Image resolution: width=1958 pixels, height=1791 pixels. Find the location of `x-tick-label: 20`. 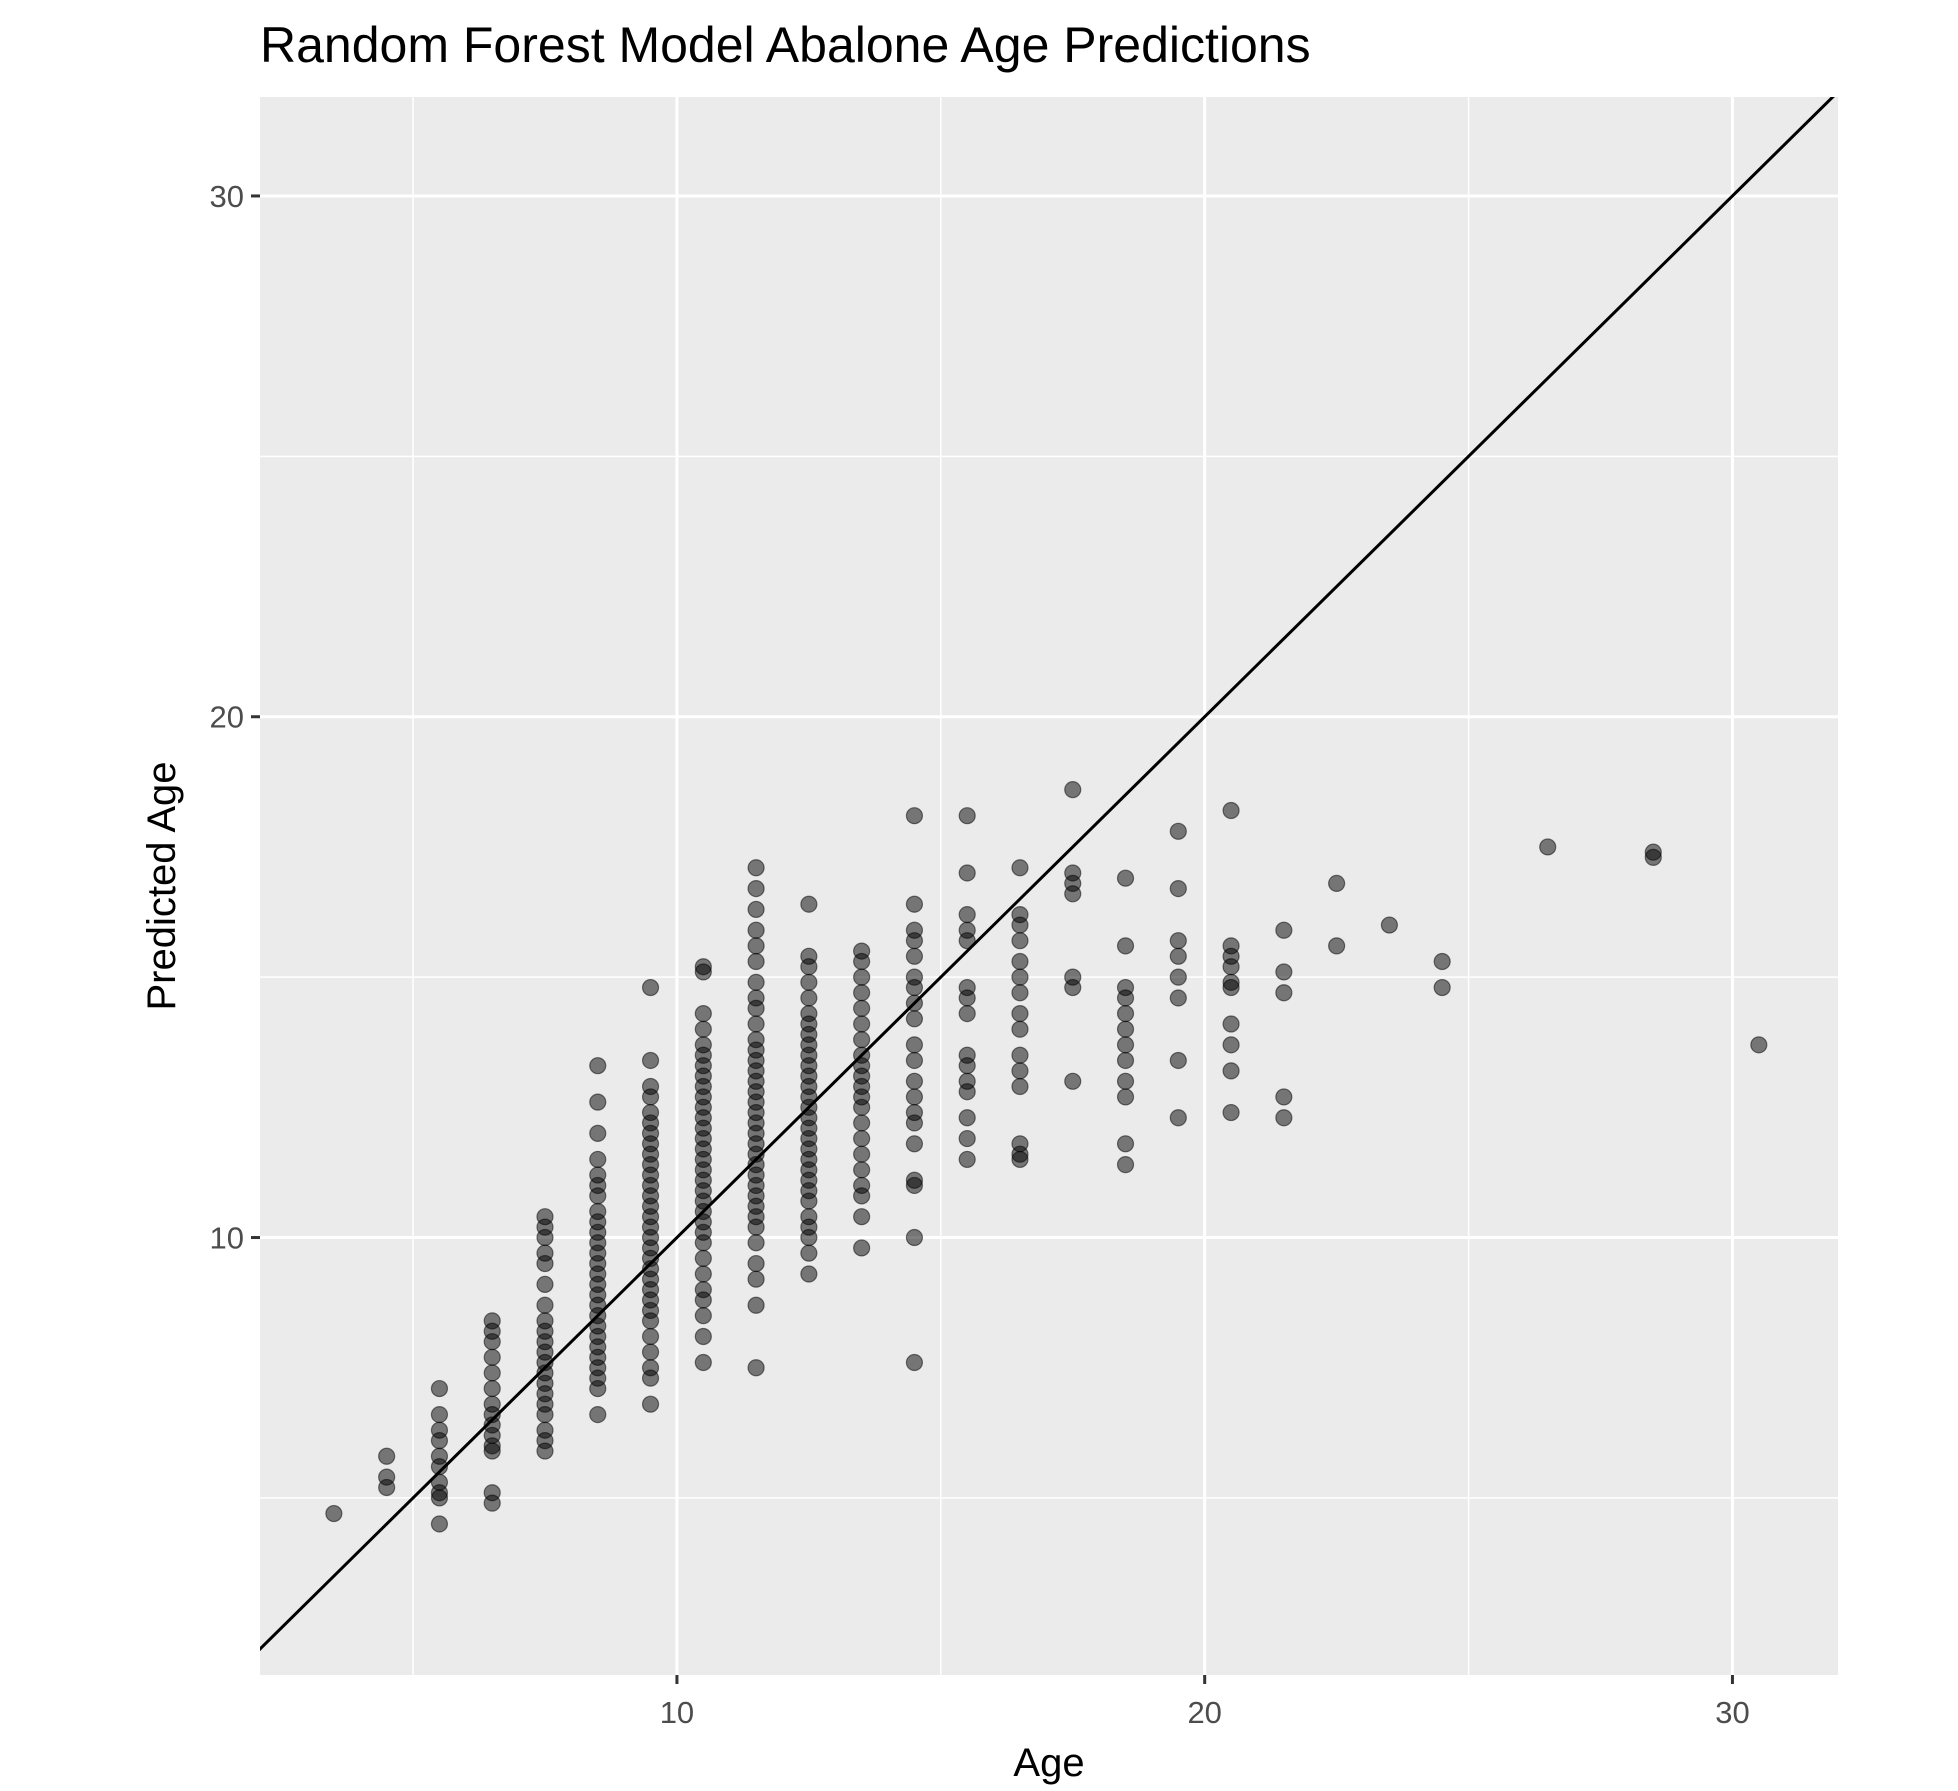

x-tick-label: 20 is located at coordinates (1204, 1712).